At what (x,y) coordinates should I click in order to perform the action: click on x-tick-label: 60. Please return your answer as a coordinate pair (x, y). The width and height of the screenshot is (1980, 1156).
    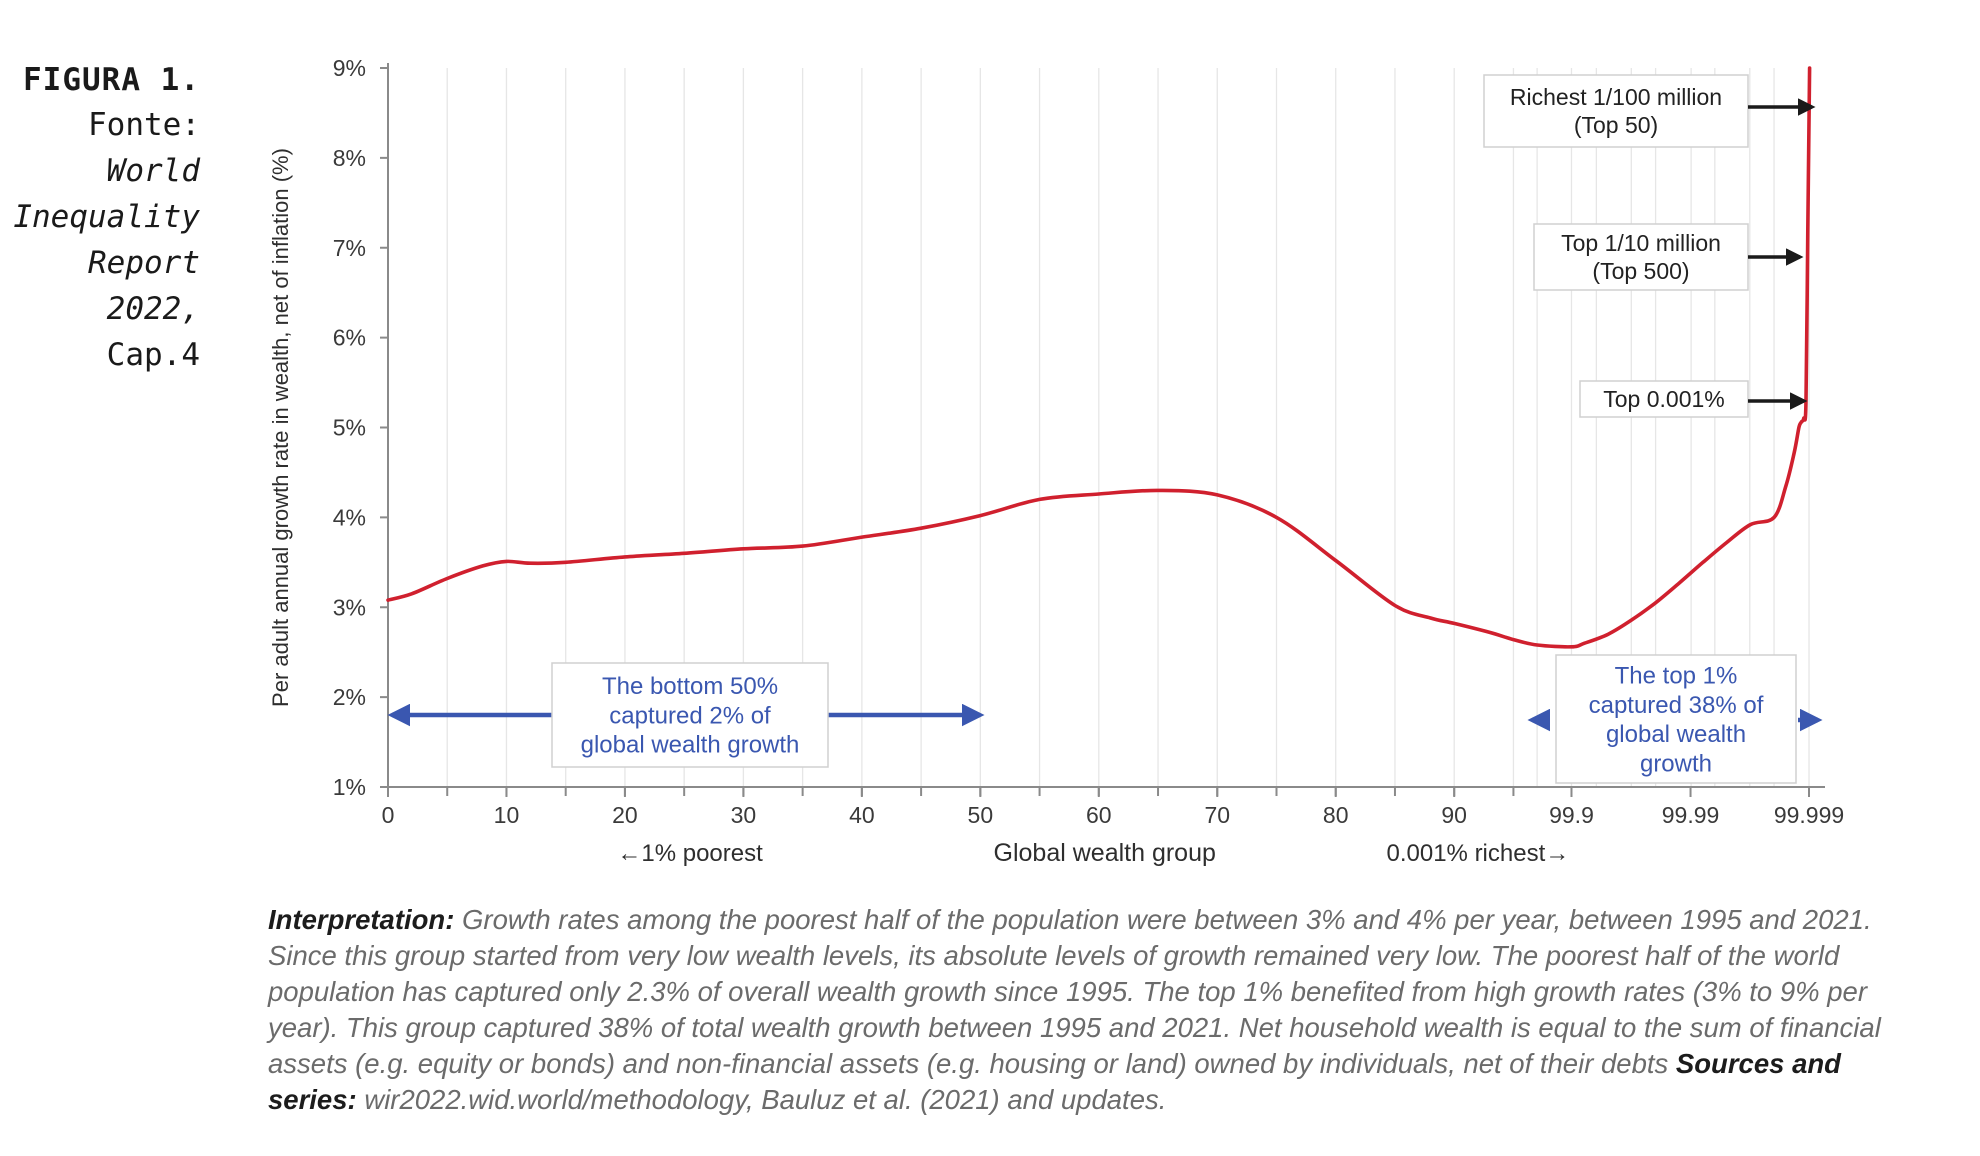
    Looking at the image, I should click on (1099, 815).